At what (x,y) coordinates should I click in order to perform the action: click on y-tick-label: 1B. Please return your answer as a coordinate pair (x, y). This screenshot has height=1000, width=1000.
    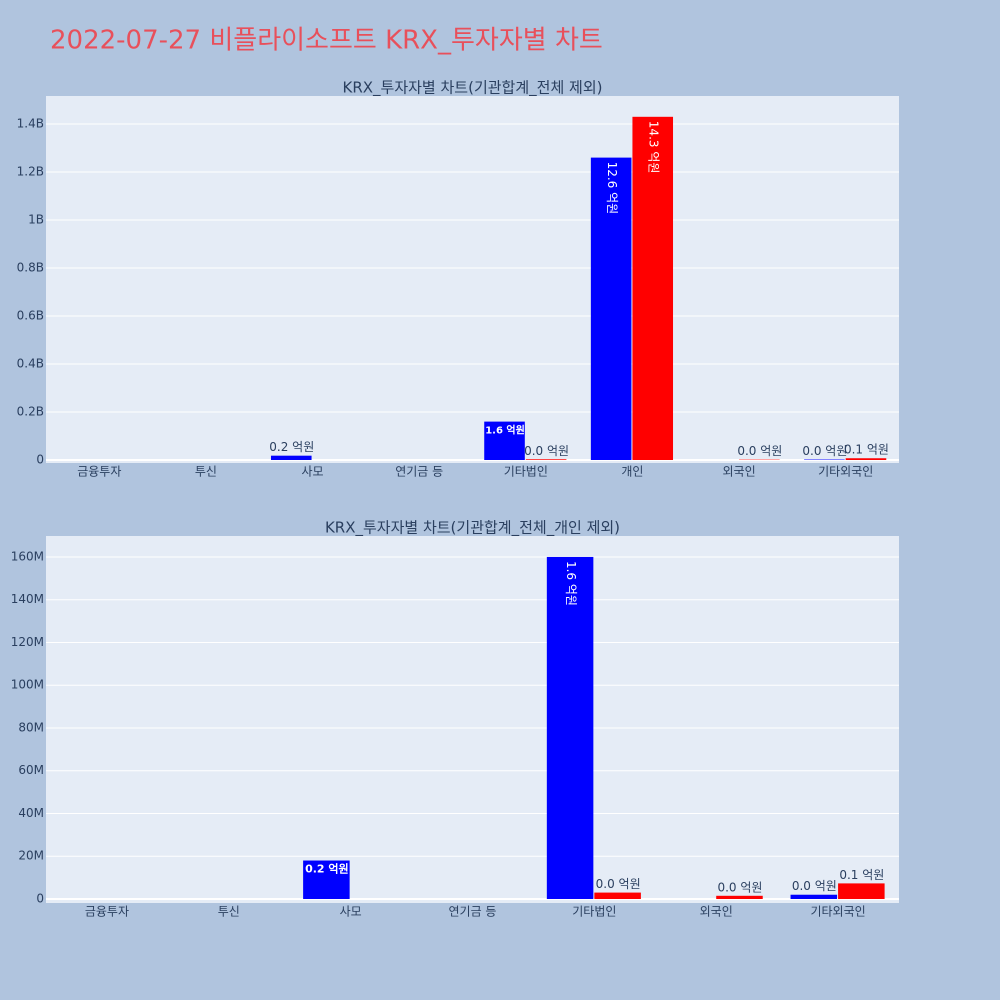
    Looking at the image, I should click on (36, 220).